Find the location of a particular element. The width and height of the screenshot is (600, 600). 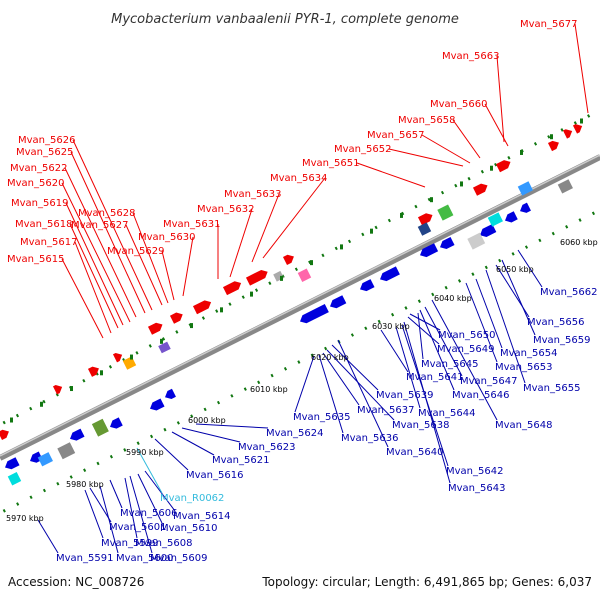

forward-gene-label: Mvan_5657 is located at coordinates (395, 135).